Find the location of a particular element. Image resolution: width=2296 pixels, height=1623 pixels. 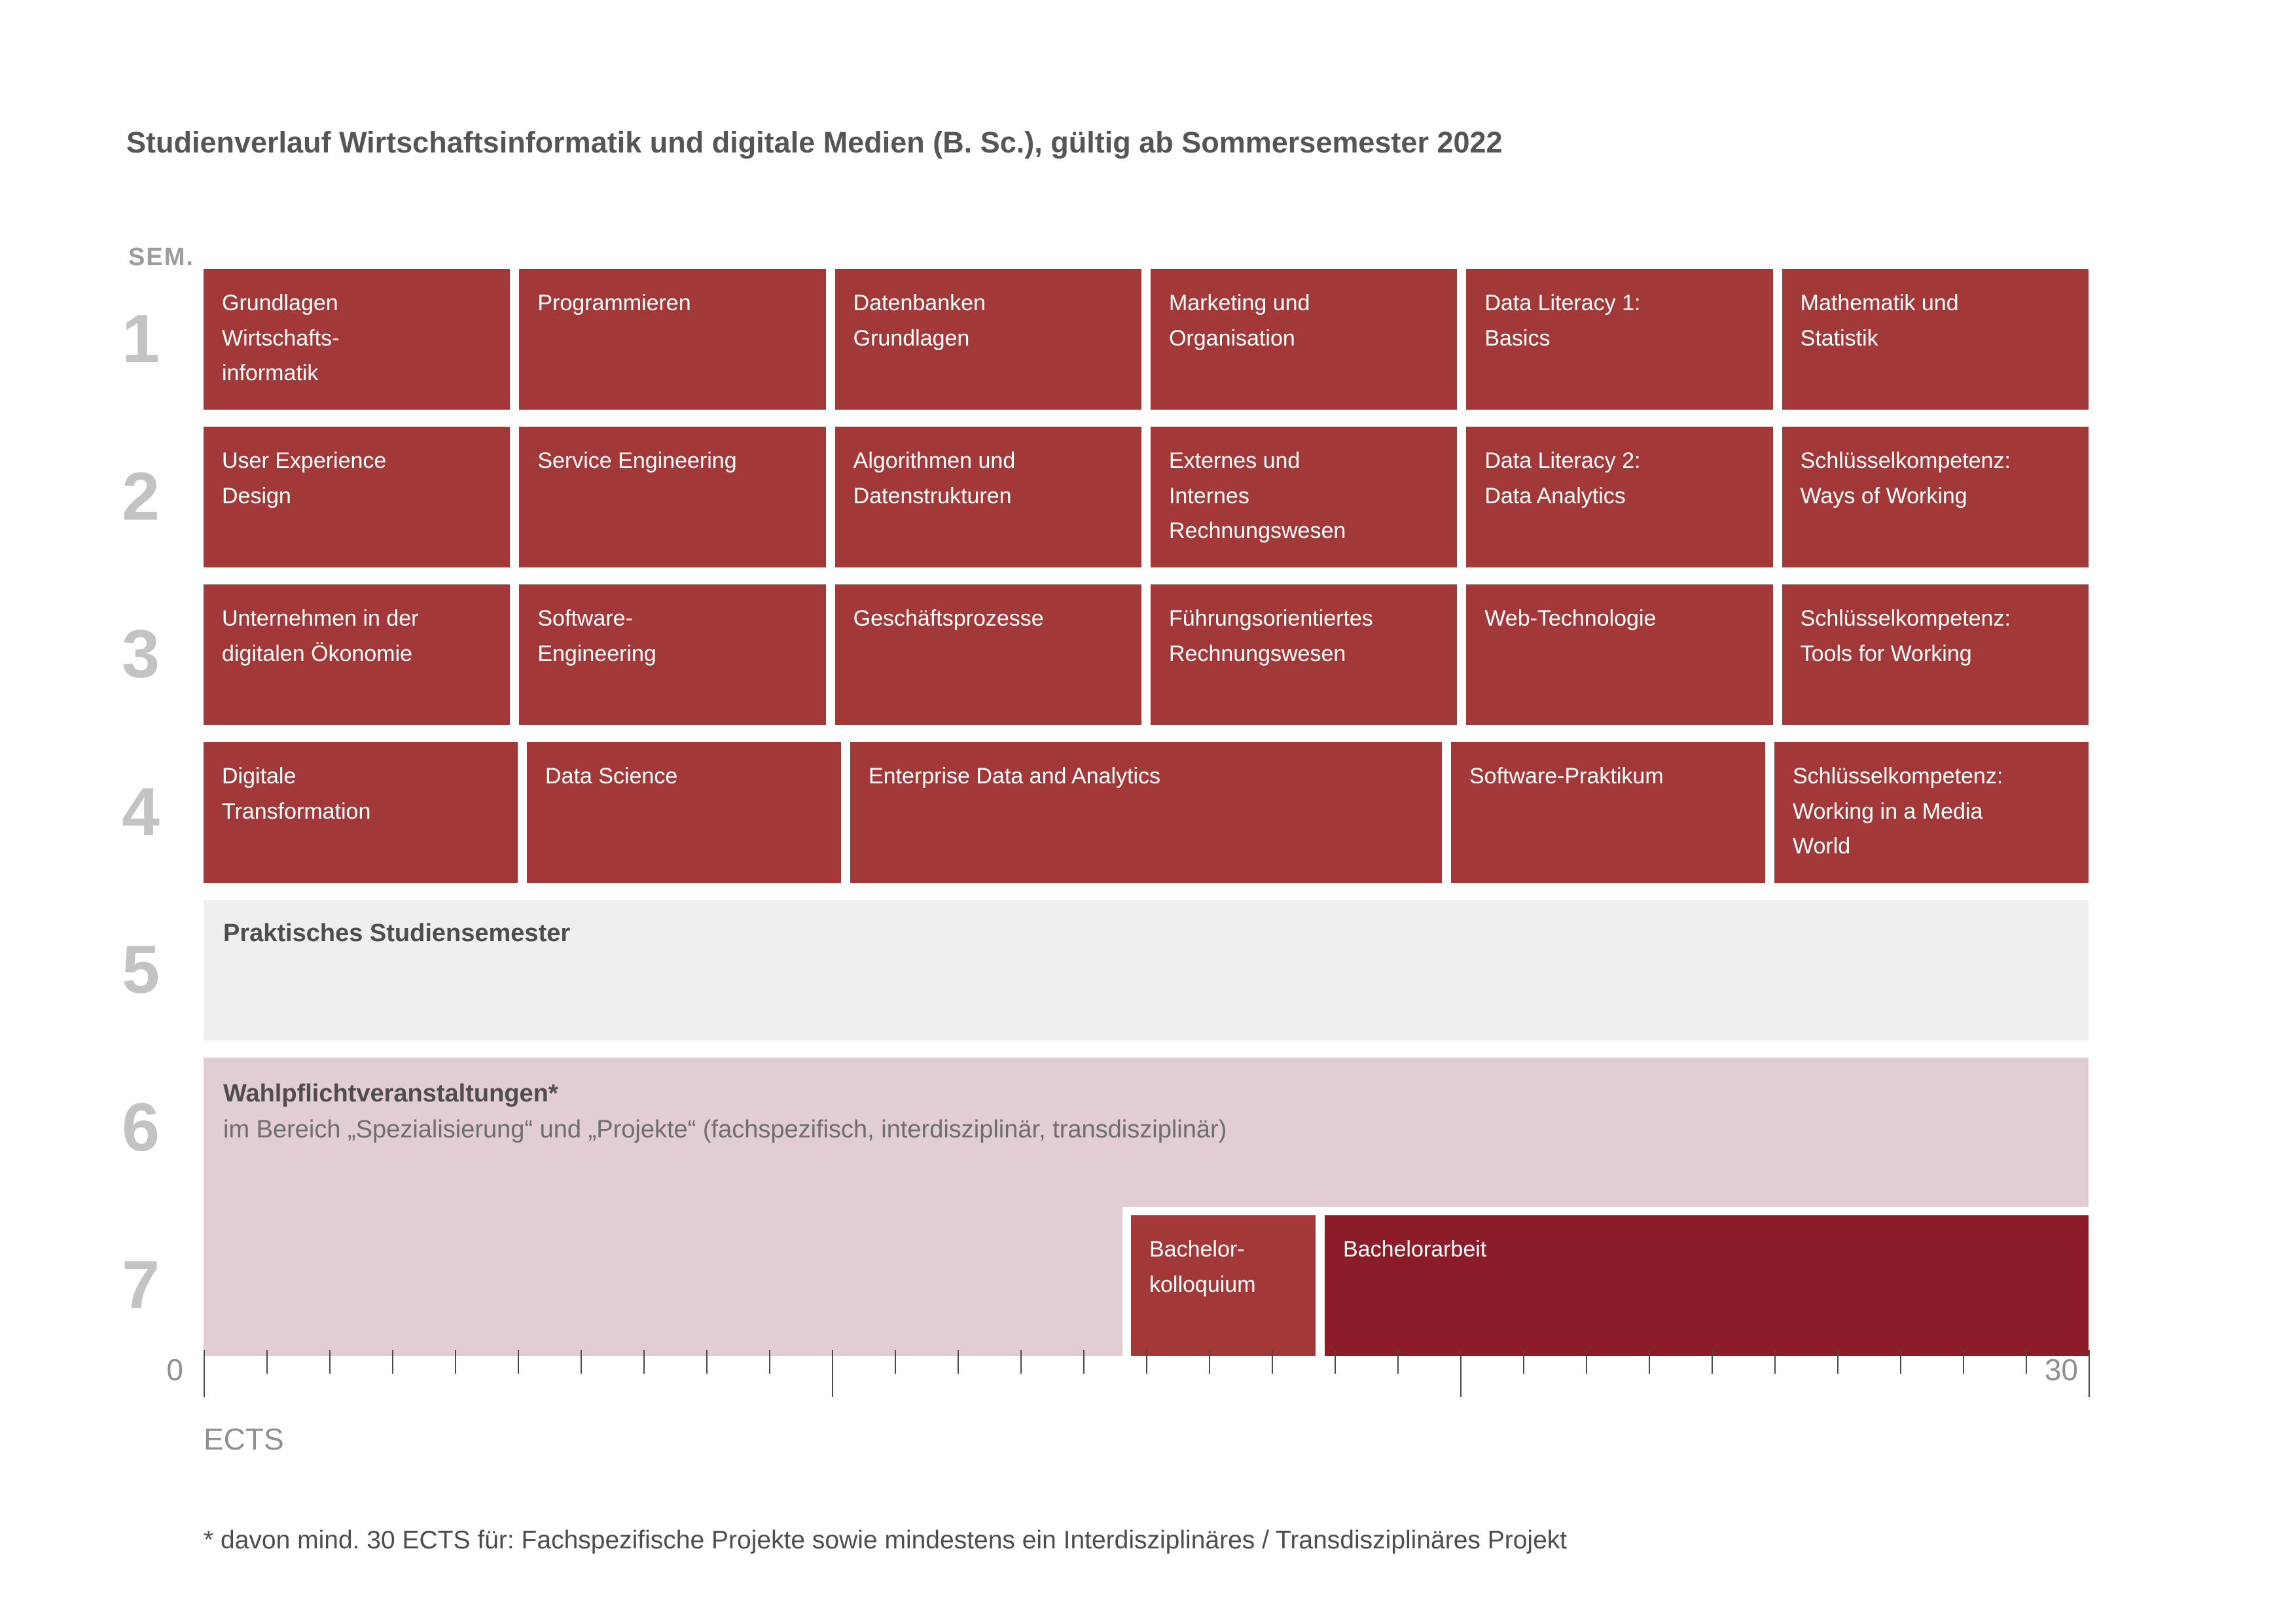

course-box: Grundlagen Wirtschafts- informatik is located at coordinates (357, 339).